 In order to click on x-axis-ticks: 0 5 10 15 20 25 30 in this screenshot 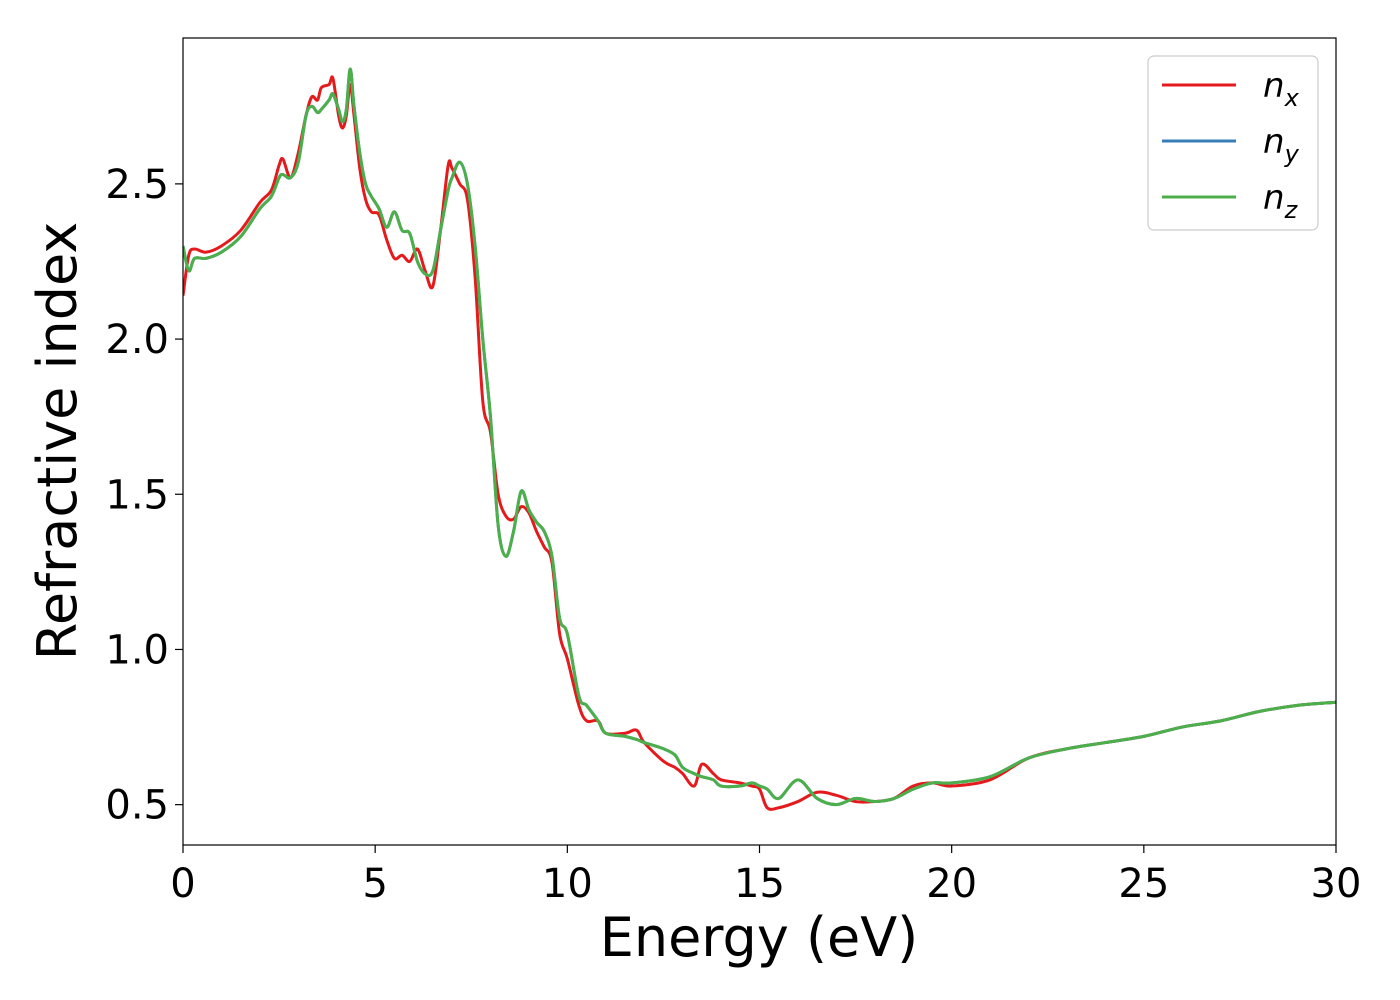, I will do `click(765, 876)`.